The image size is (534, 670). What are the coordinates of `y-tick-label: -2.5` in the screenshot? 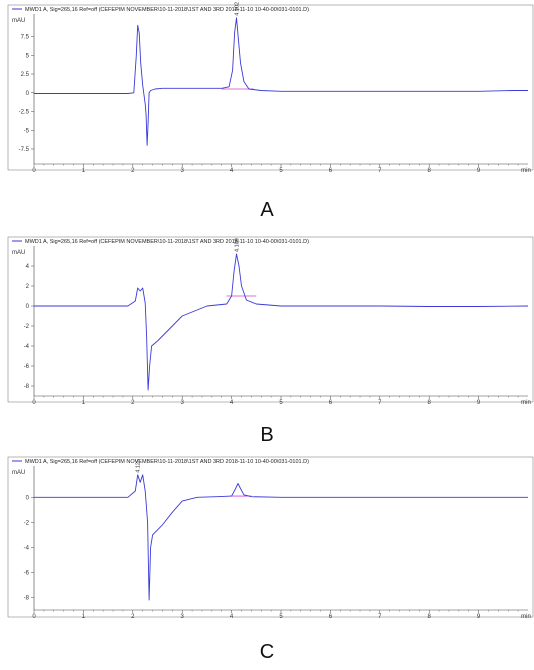 It's located at (24, 113).